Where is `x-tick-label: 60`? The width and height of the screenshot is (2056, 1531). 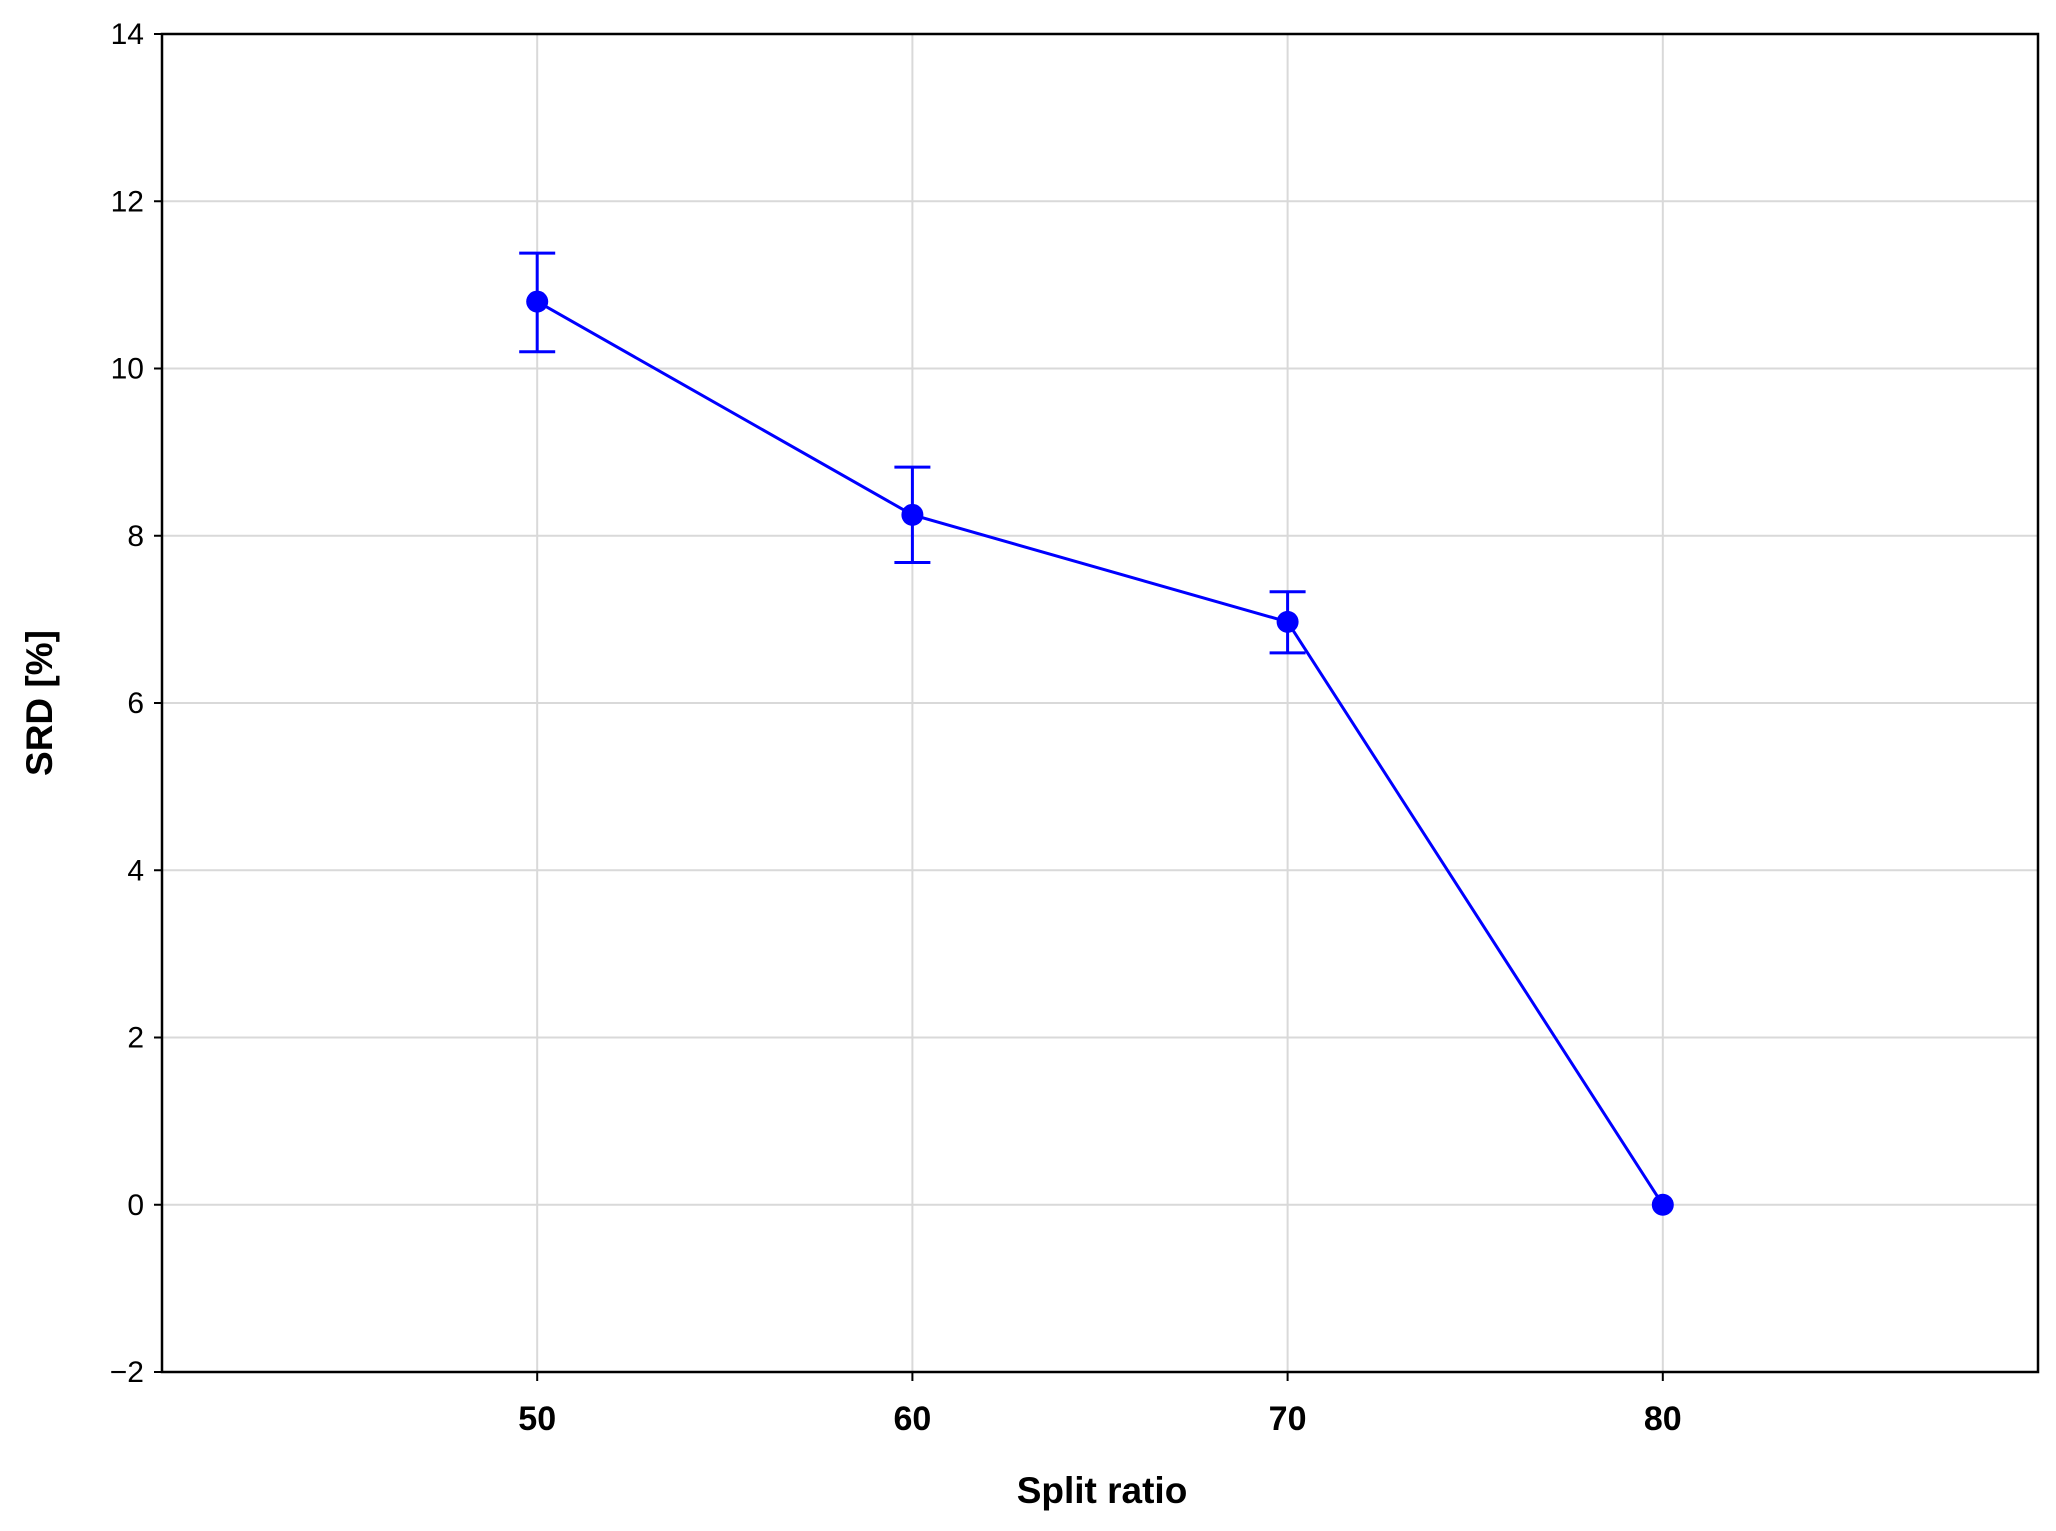
x-tick-label: 60 is located at coordinates (912, 1419).